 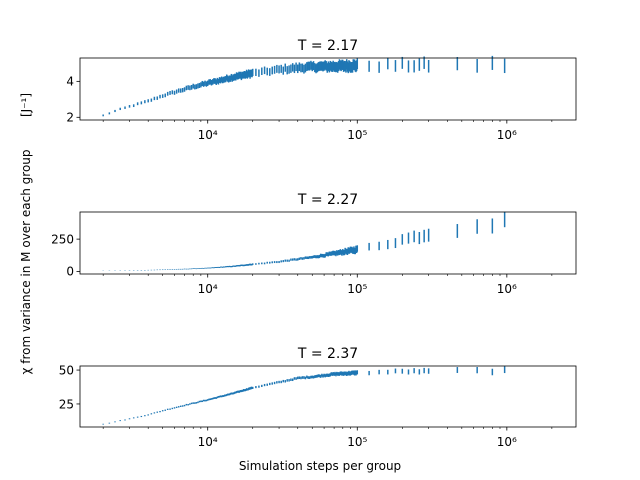 I want to click on y-axis-unit-label: [J⁻¹], so click(x=26, y=105).